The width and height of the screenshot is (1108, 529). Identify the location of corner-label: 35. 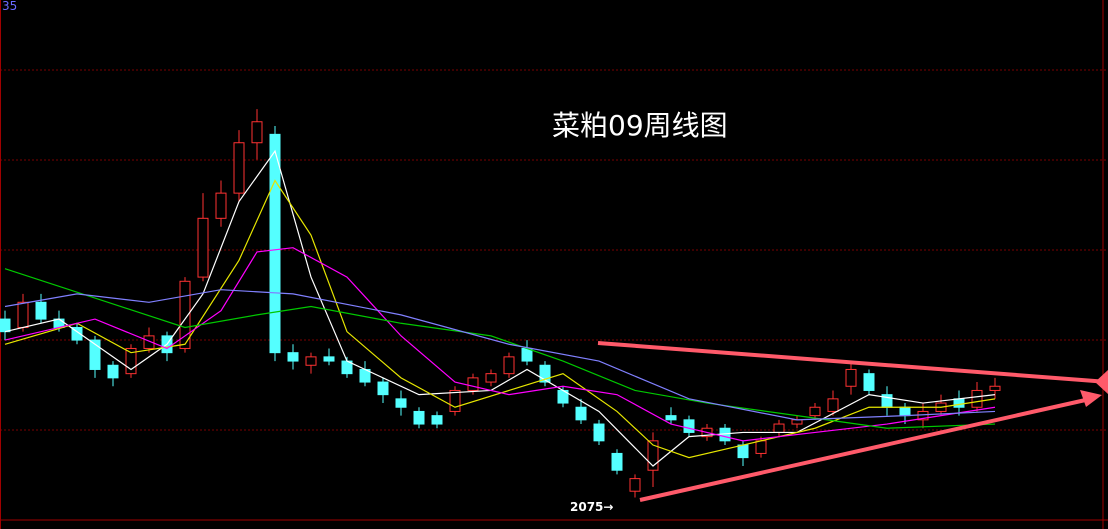
(9, 6).